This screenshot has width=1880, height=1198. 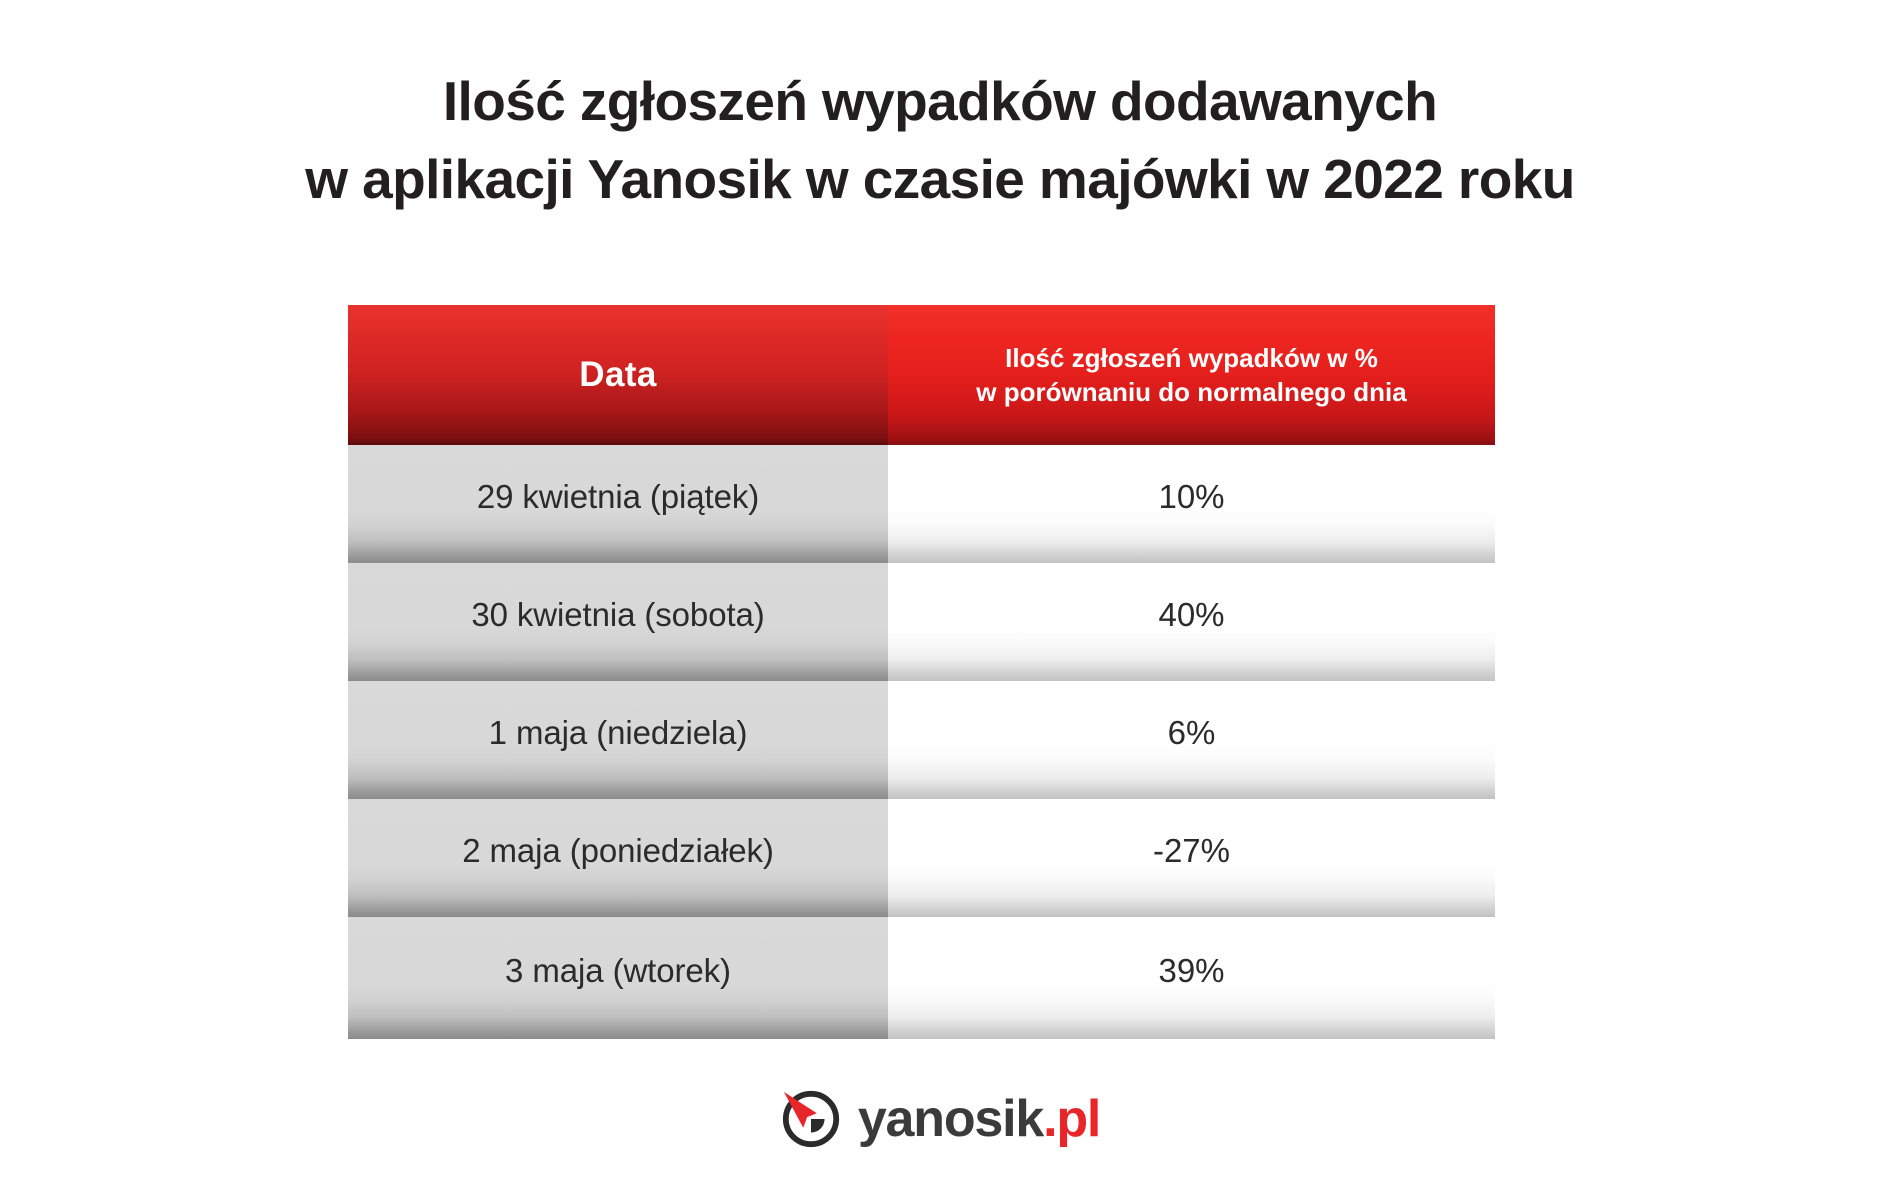 I want to click on table-cell-value: 10%, so click(x=1191, y=504).